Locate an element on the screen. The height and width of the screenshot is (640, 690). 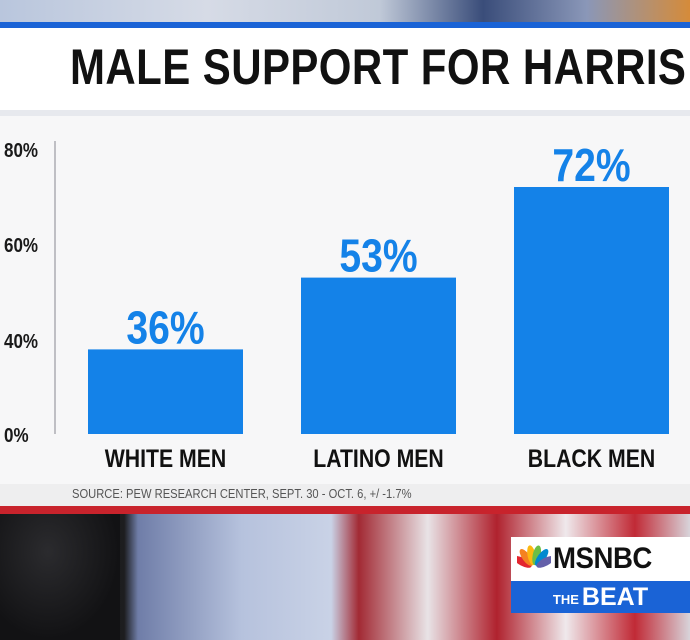
show-name: BEAT is located at coordinates (615, 596).